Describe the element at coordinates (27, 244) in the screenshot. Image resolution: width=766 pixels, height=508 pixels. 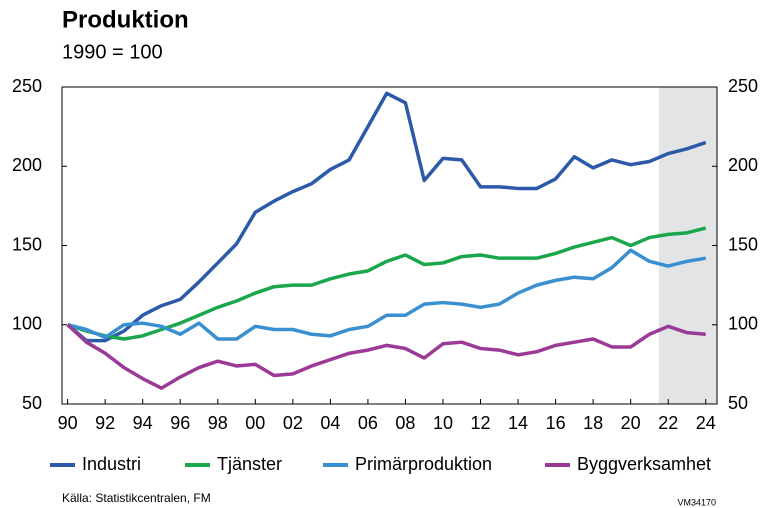
I see `y-tick-label: 150` at that location.